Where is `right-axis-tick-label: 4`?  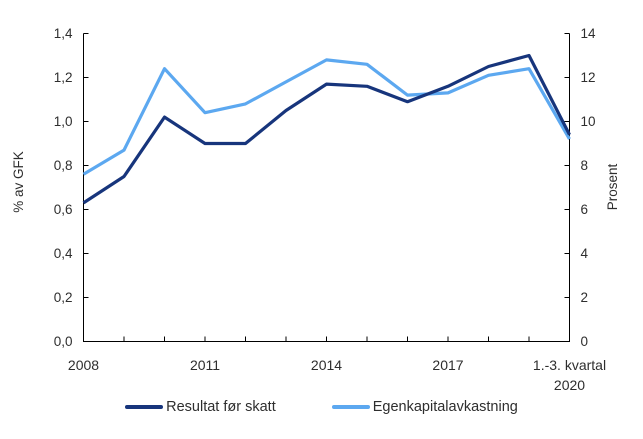 right-axis-tick-label: 4 is located at coordinates (585, 253).